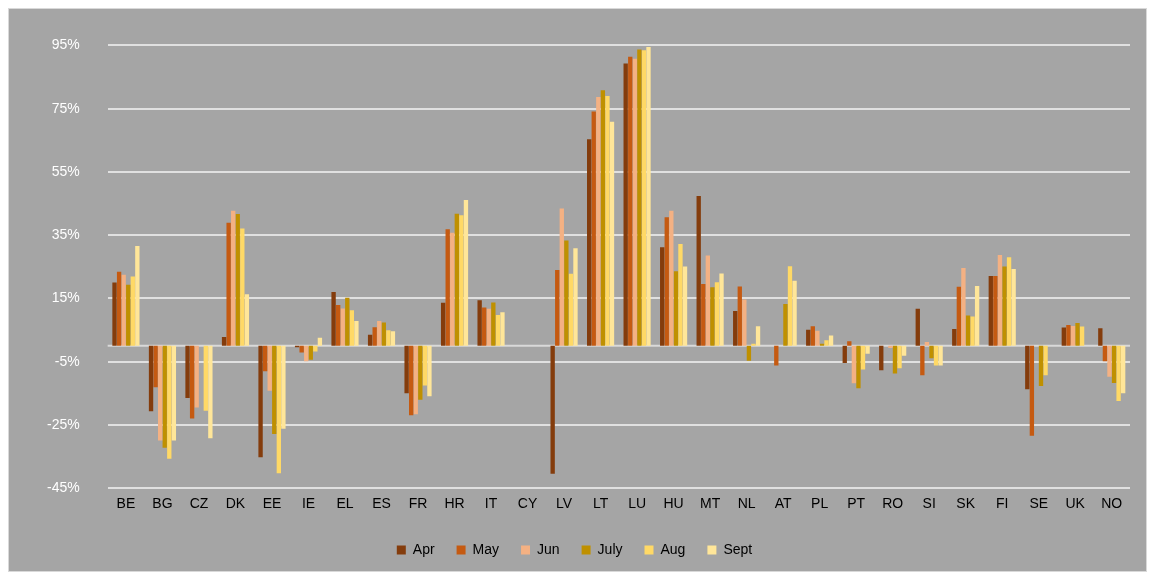  I want to click on x-tick-label: MT, so click(710, 503).